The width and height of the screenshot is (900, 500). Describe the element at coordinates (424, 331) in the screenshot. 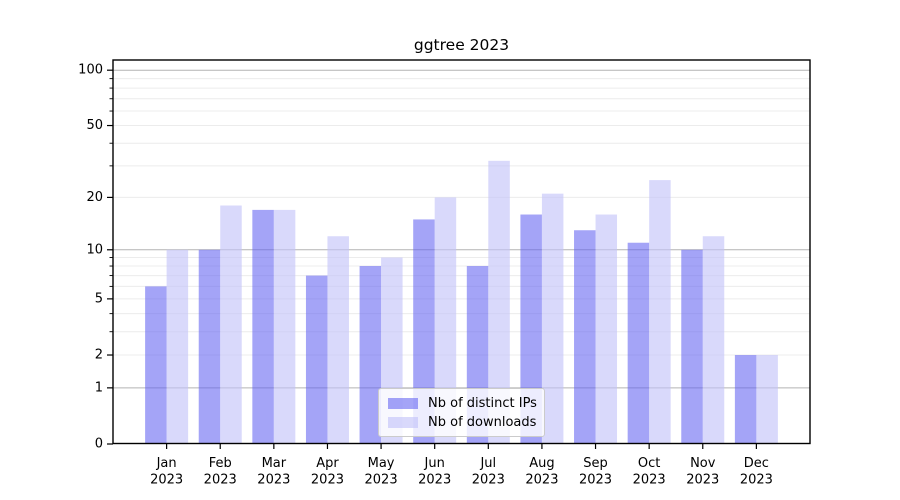

I see `bar-jun-distinct-ips` at that location.